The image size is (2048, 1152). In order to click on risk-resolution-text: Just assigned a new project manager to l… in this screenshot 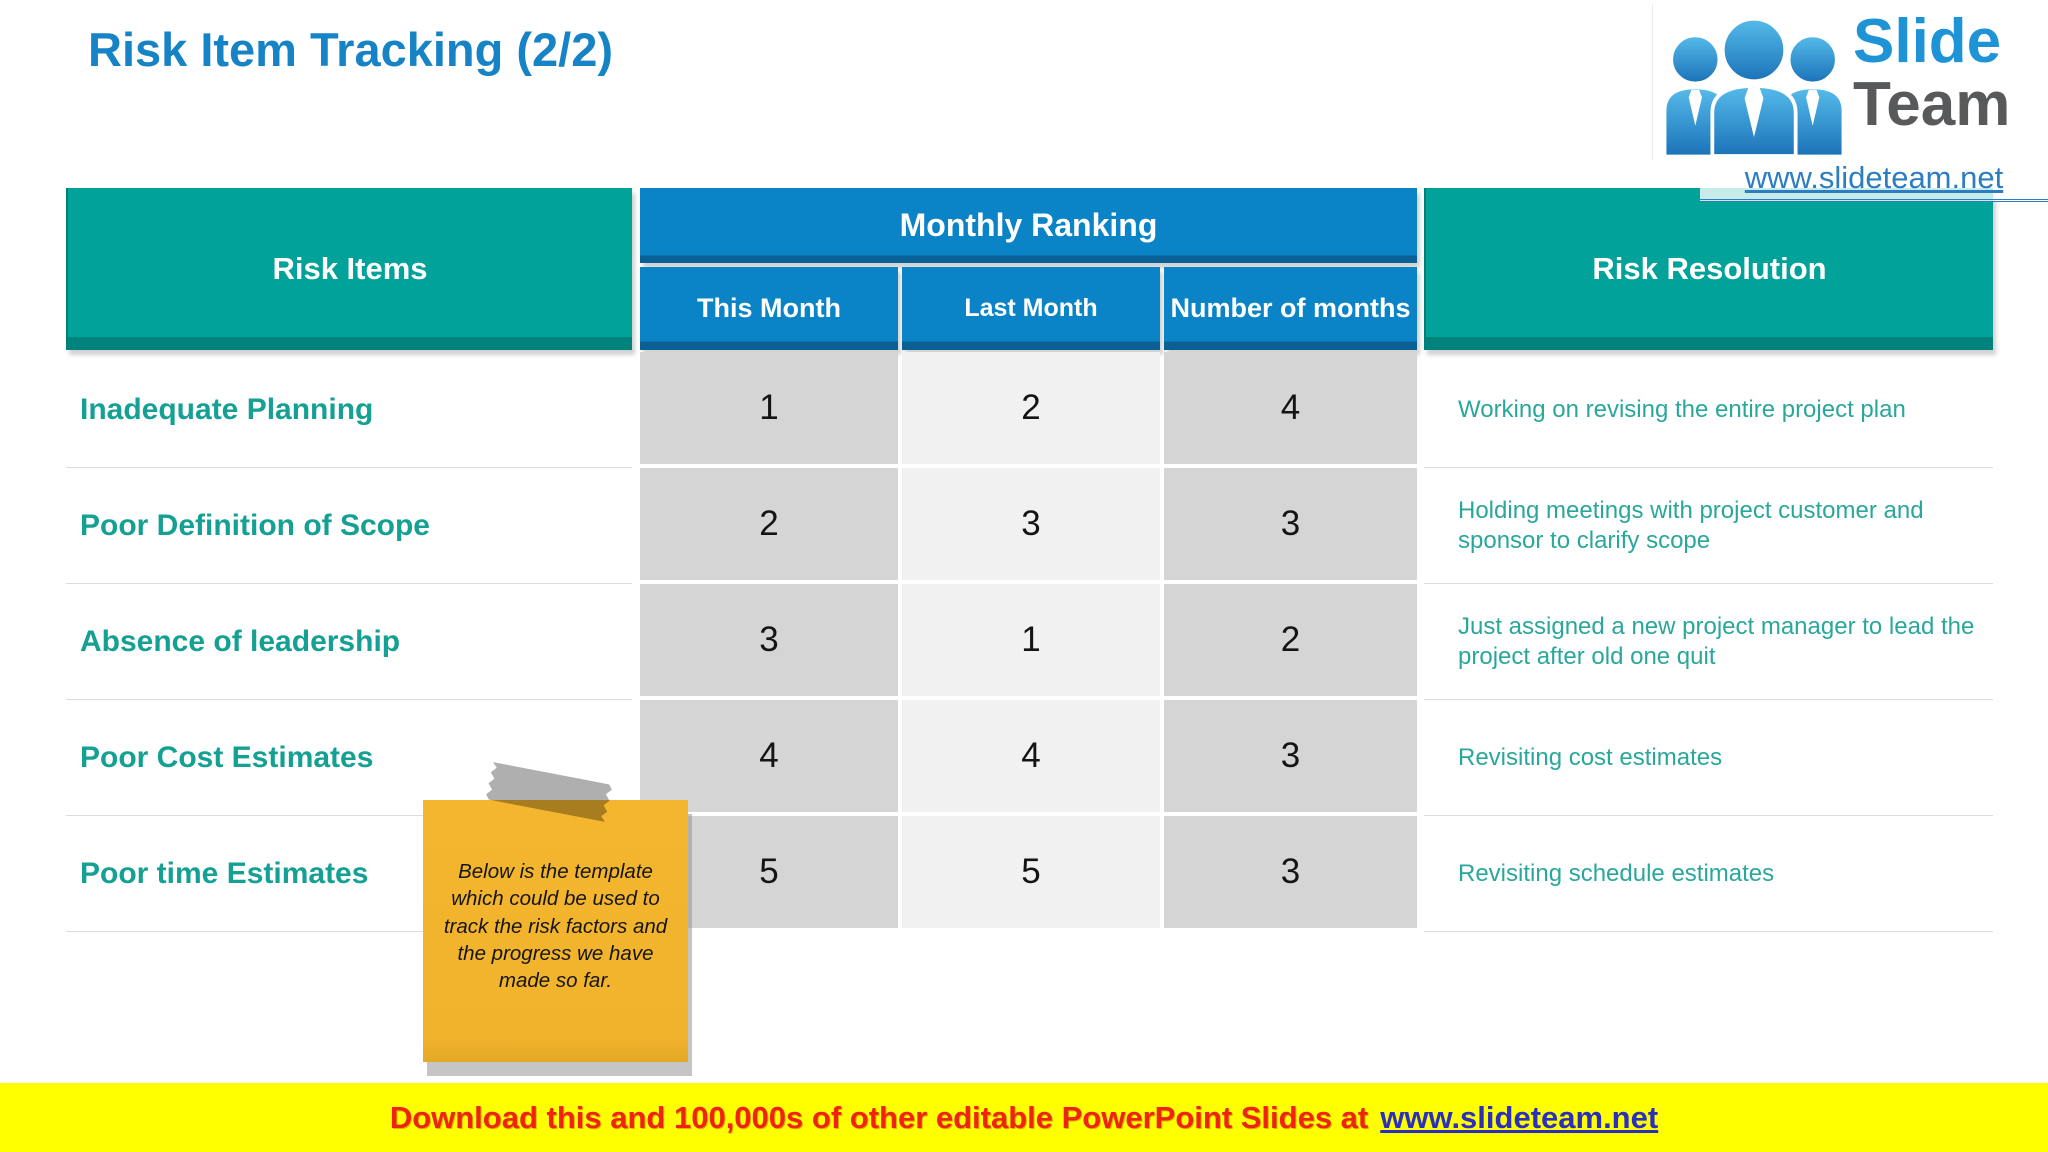, I will do `click(1708, 642)`.